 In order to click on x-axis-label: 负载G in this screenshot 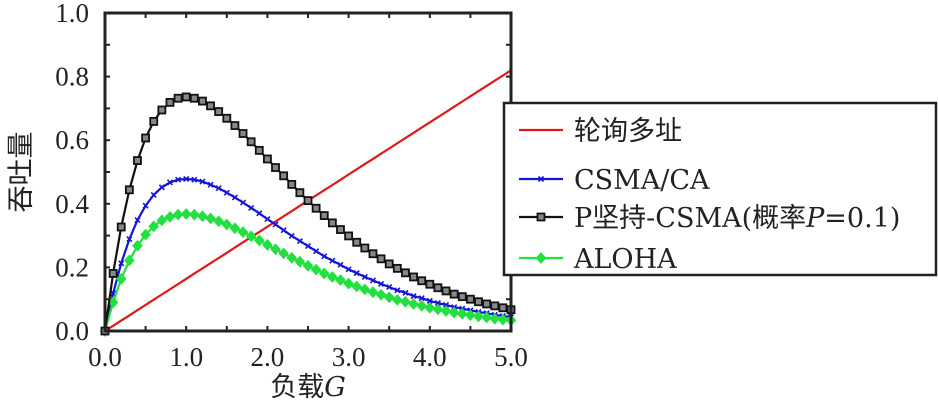, I will do `click(308, 387)`.